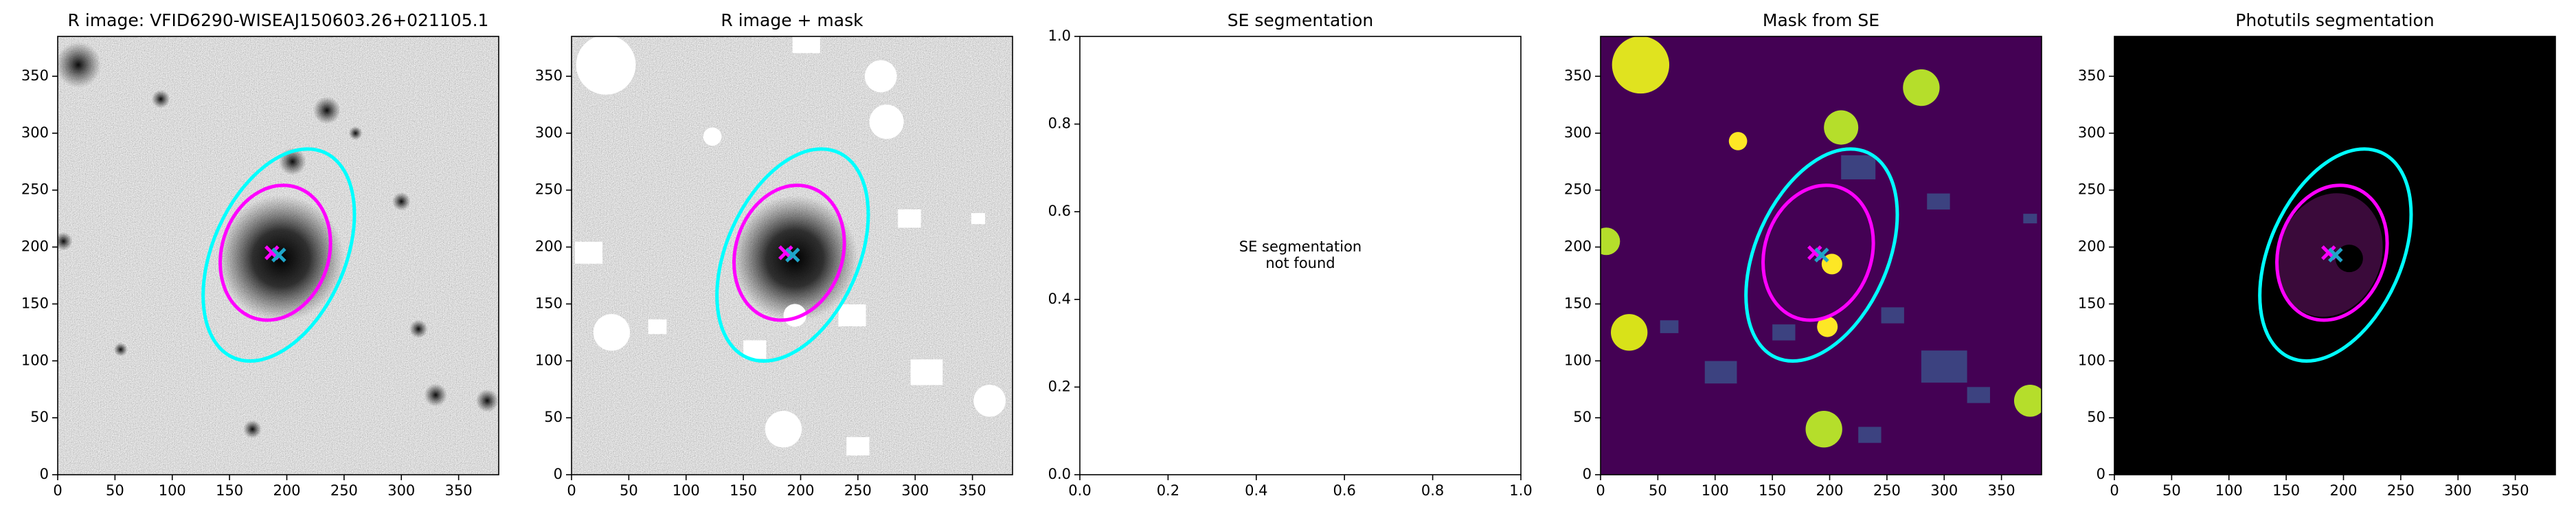  Describe the element at coordinates (1059, 474) in the screenshot. I see `y-tick-label: 0.0` at that location.